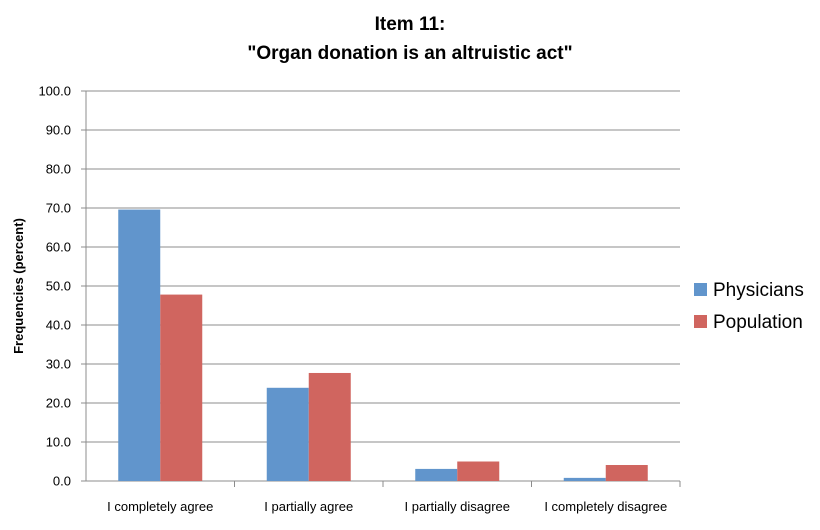  Describe the element at coordinates (409, 53) in the screenshot. I see `chart-title-line-2: "Organ donation is an altruistic act"` at that location.